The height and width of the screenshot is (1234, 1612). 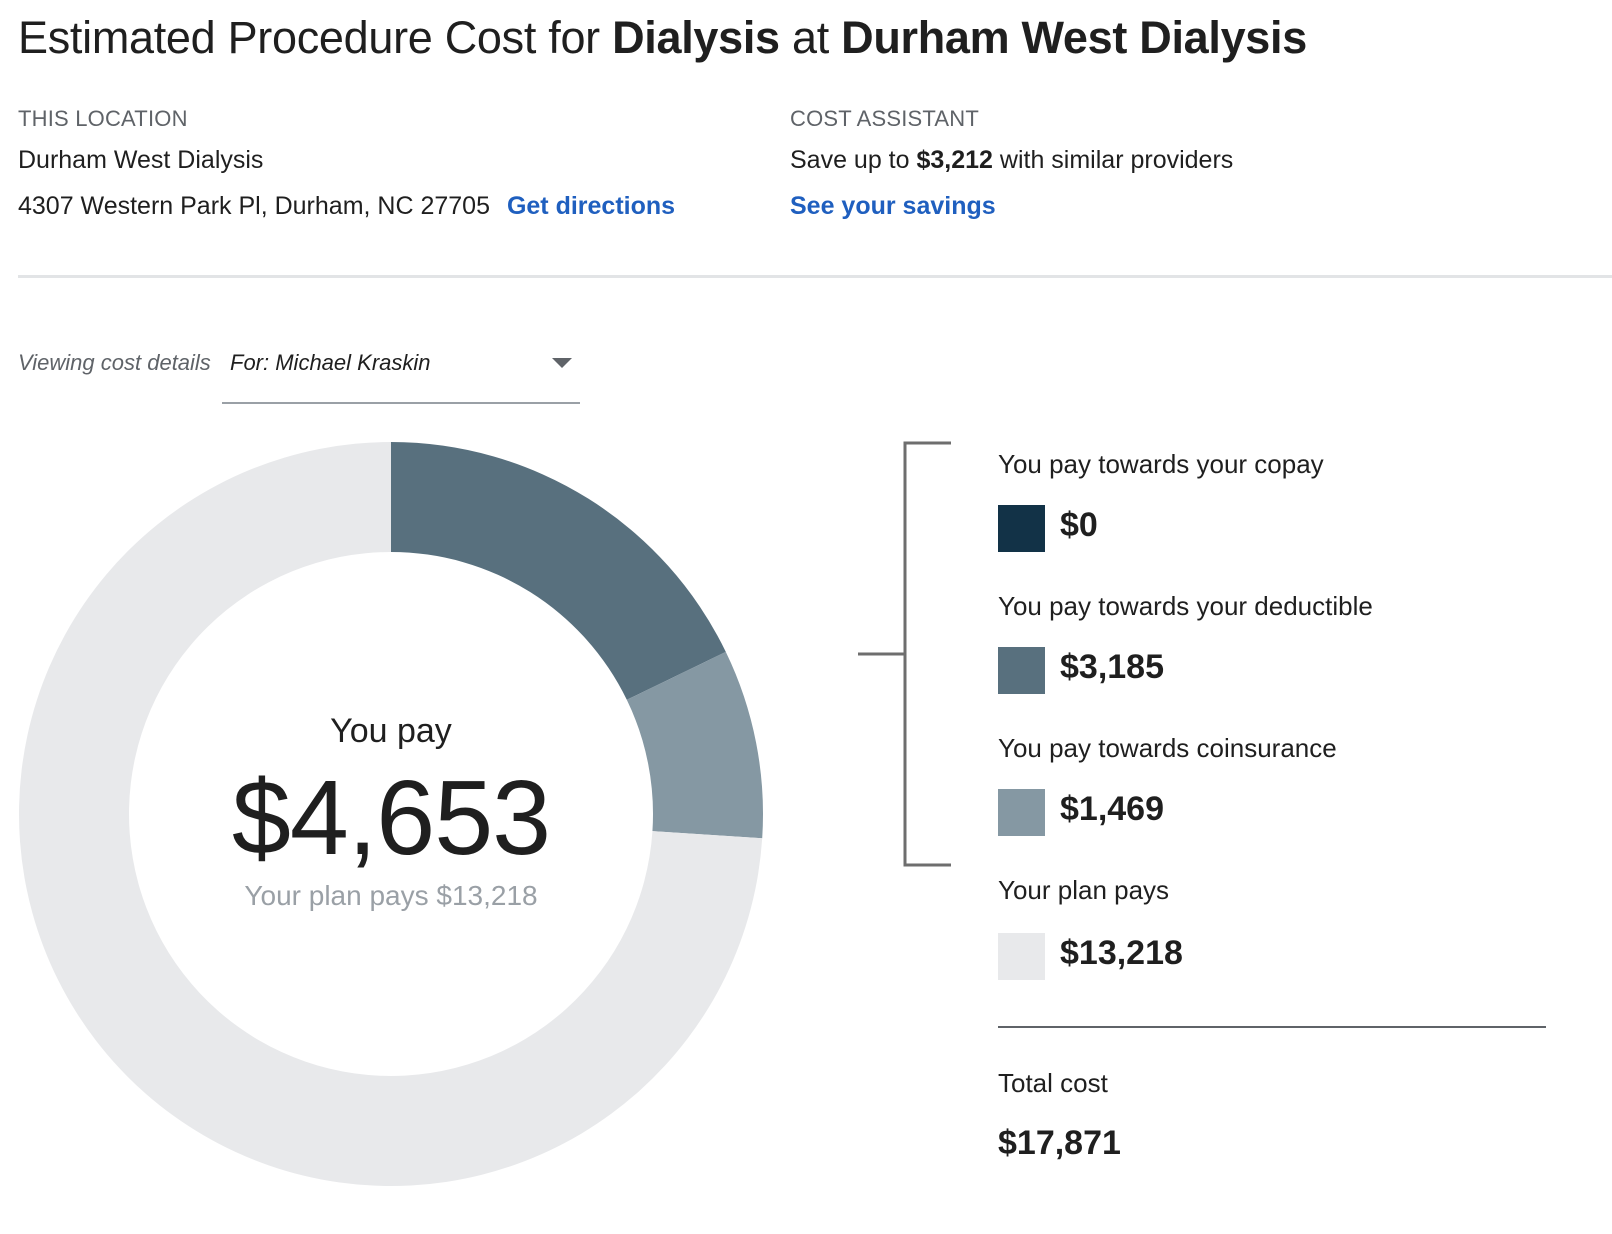 I want to click on chevron-down-icon, so click(x=562, y=363).